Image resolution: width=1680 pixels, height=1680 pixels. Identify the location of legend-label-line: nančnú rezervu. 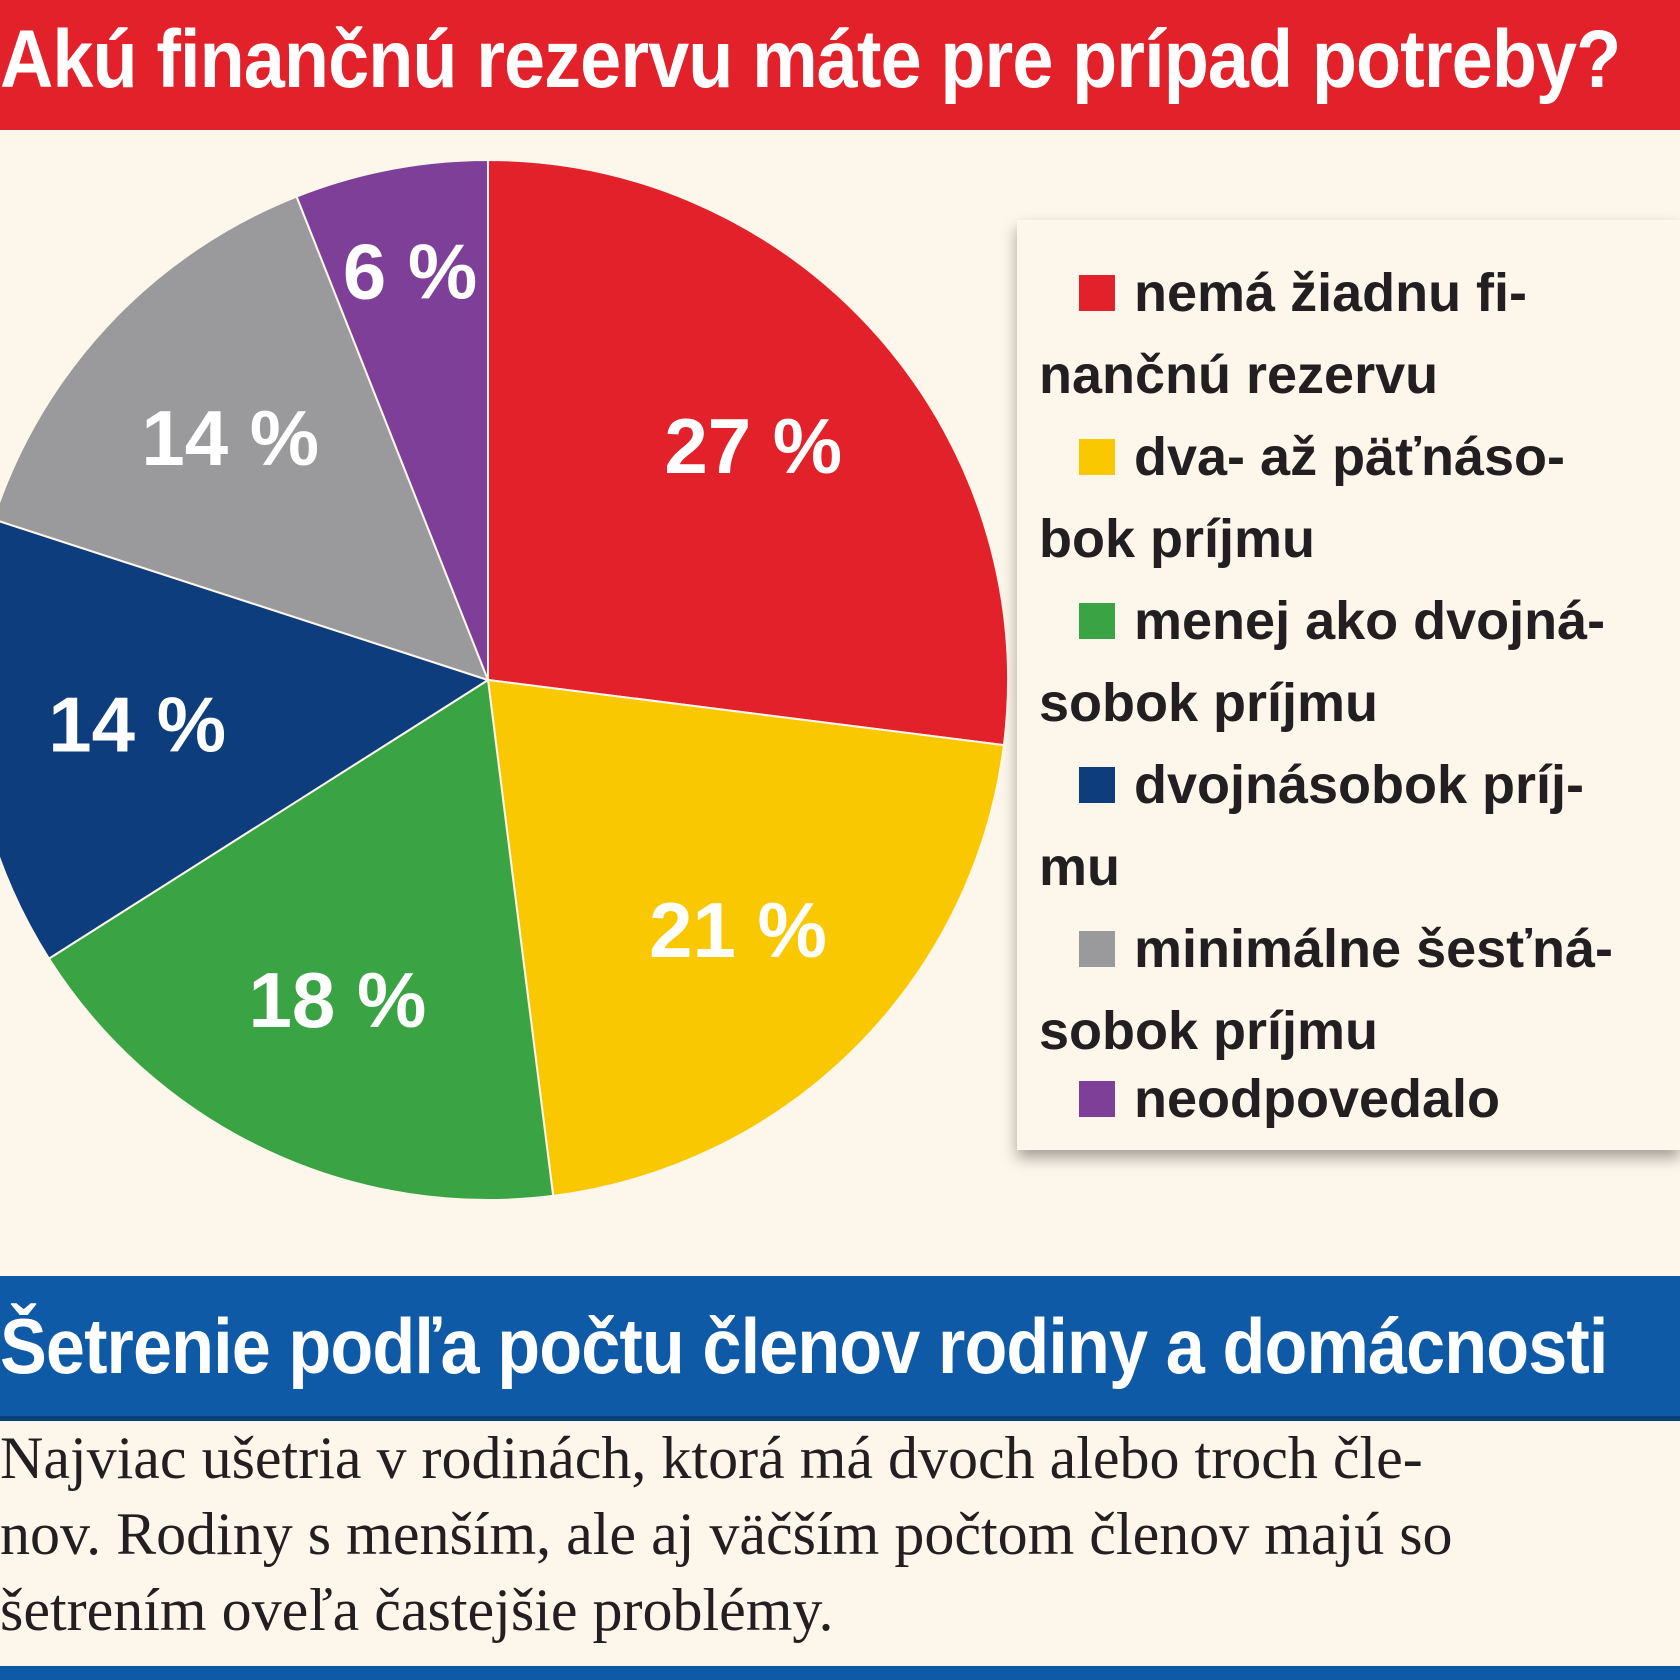
(1239, 375).